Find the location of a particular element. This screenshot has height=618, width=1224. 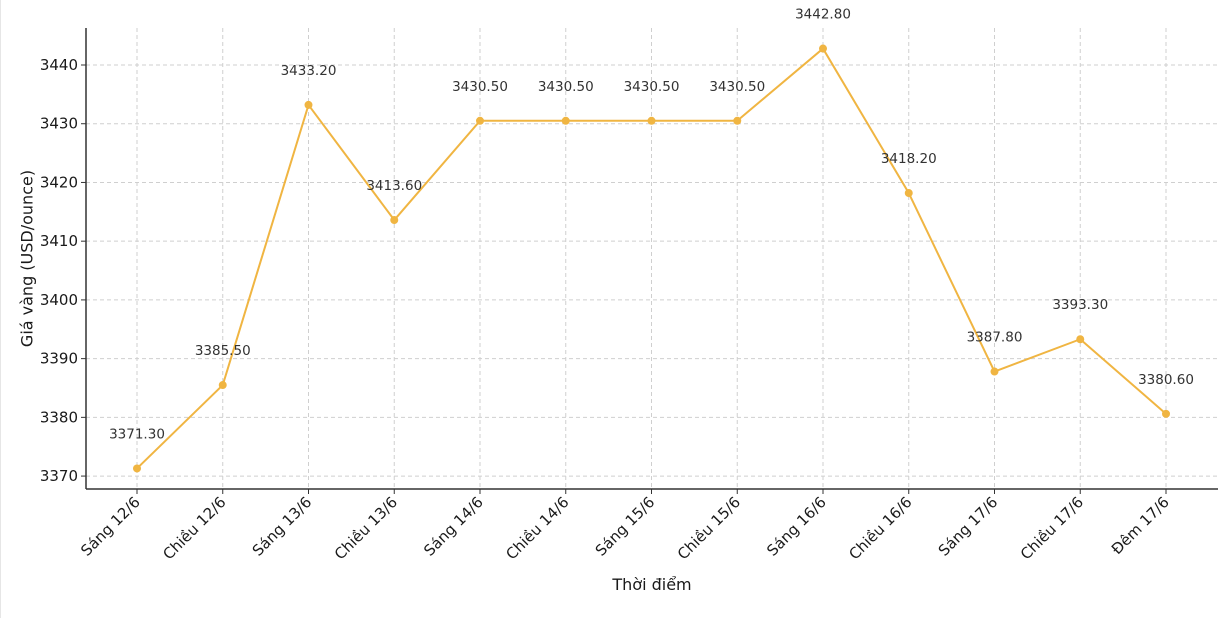

x-tick-label: Sáng 17/6 is located at coordinates (968, 526).